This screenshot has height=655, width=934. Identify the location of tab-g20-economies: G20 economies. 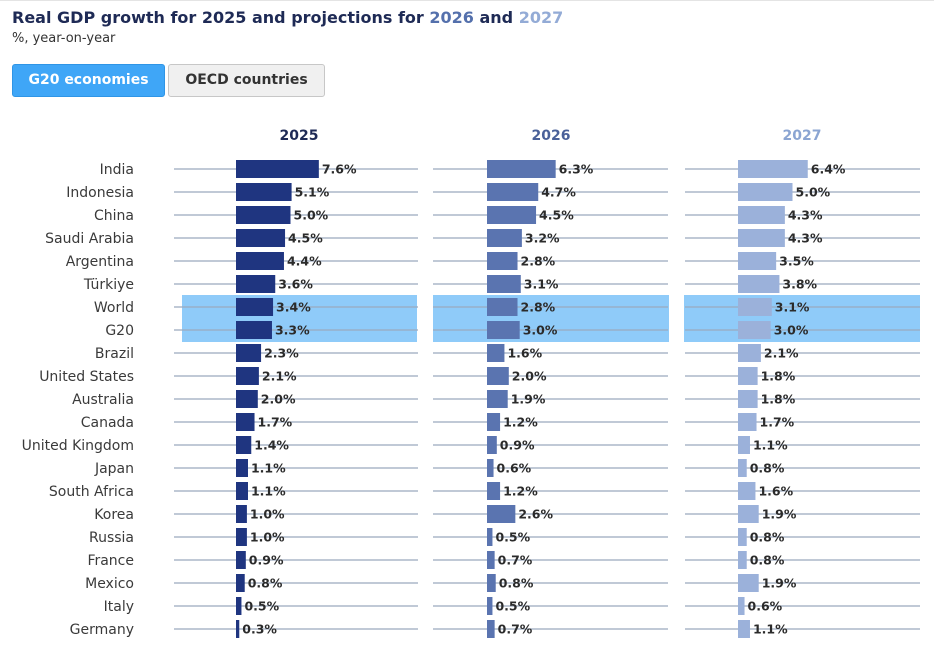
(88, 80).